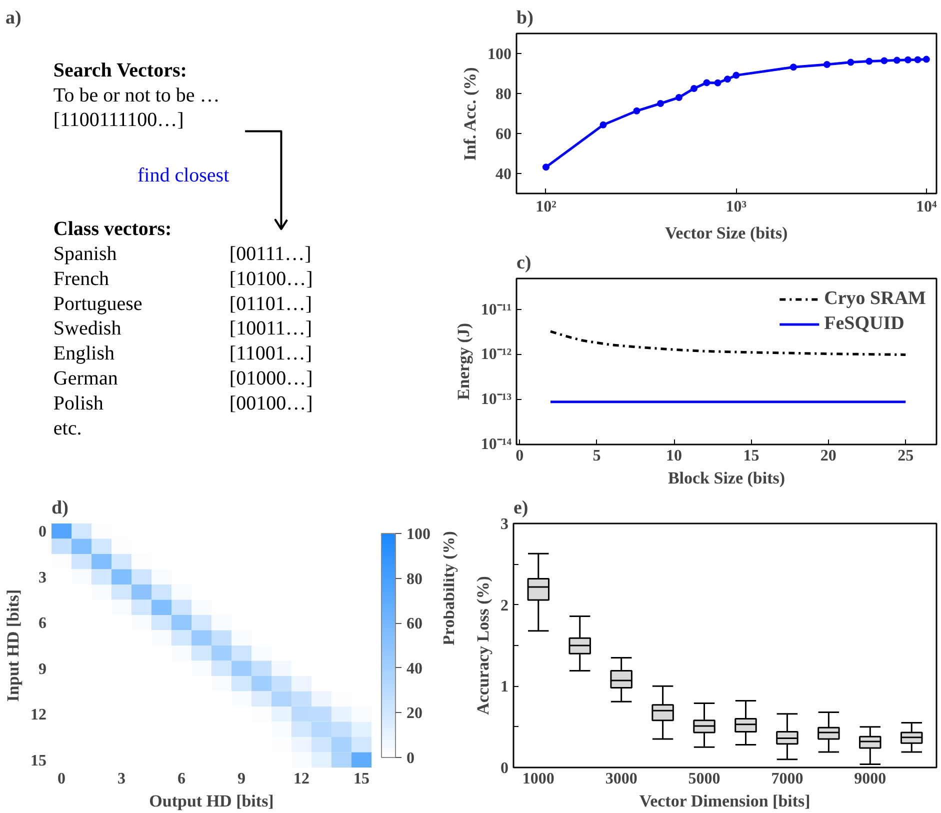 The width and height of the screenshot is (941, 813). Describe the element at coordinates (271, 378) in the screenshot. I see `text: [01000…]` at that location.